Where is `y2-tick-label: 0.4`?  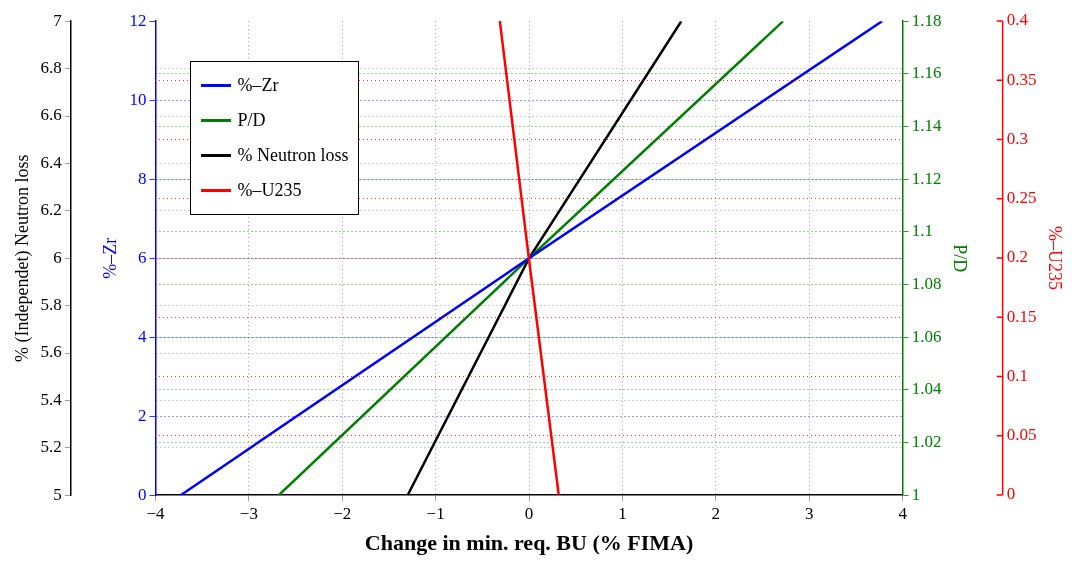
y2-tick-label: 0.4 is located at coordinates (1018, 20).